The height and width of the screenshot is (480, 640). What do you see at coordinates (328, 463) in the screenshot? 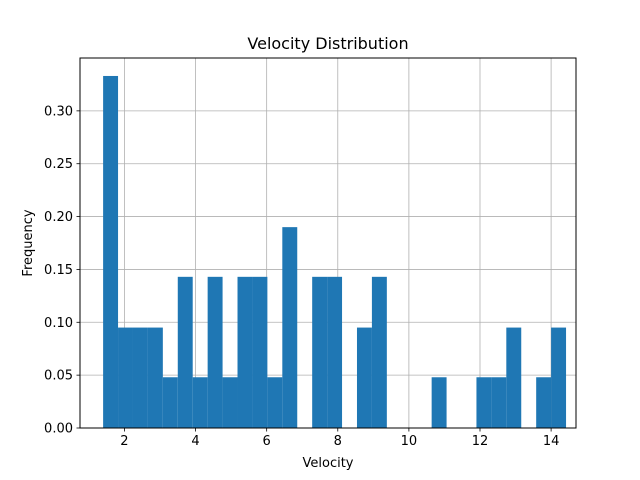
I see `x-axis-label: Velocity` at bounding box center [328, 463].